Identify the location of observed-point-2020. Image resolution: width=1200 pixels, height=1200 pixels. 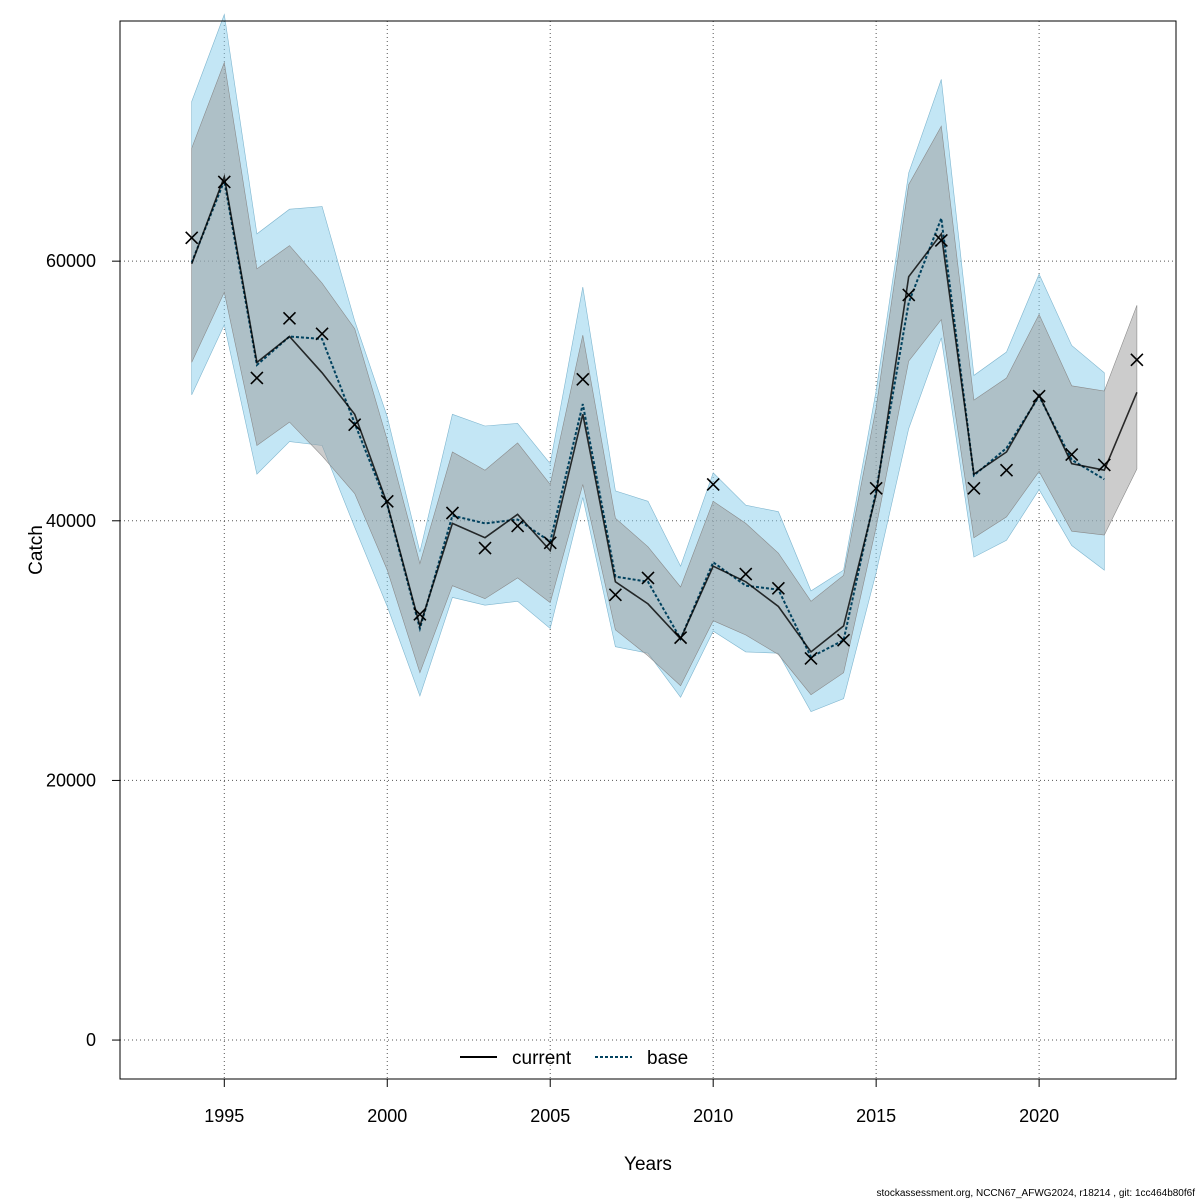
(1039, 396).